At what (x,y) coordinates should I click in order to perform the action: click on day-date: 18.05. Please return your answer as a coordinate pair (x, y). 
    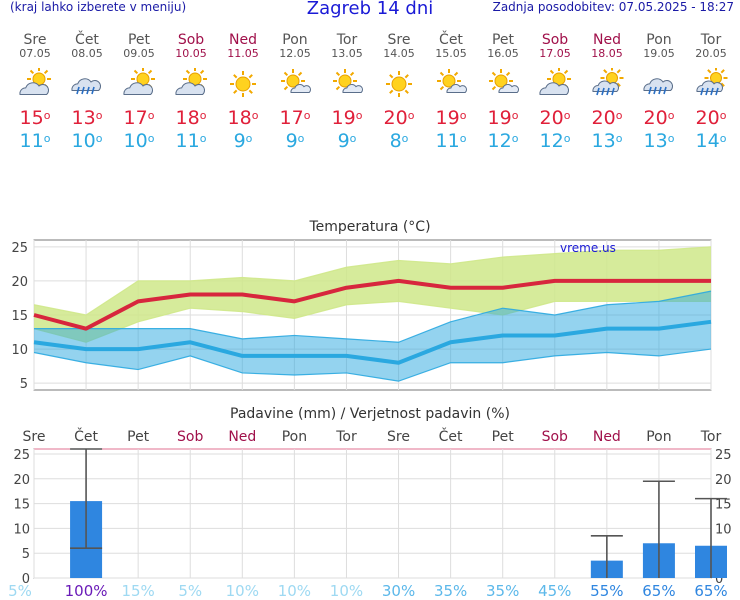
    Looking at the image, I should click on (607, 53).